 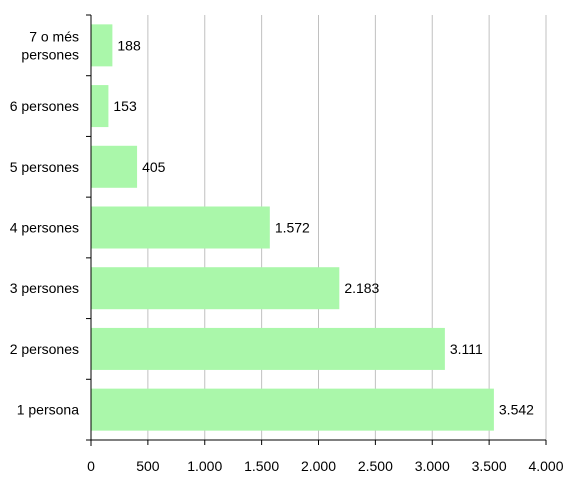 What do you see at coordinates (516, 410) in the screenshot?
I see `data-label: 3.542` at bounding box center [516, 410].